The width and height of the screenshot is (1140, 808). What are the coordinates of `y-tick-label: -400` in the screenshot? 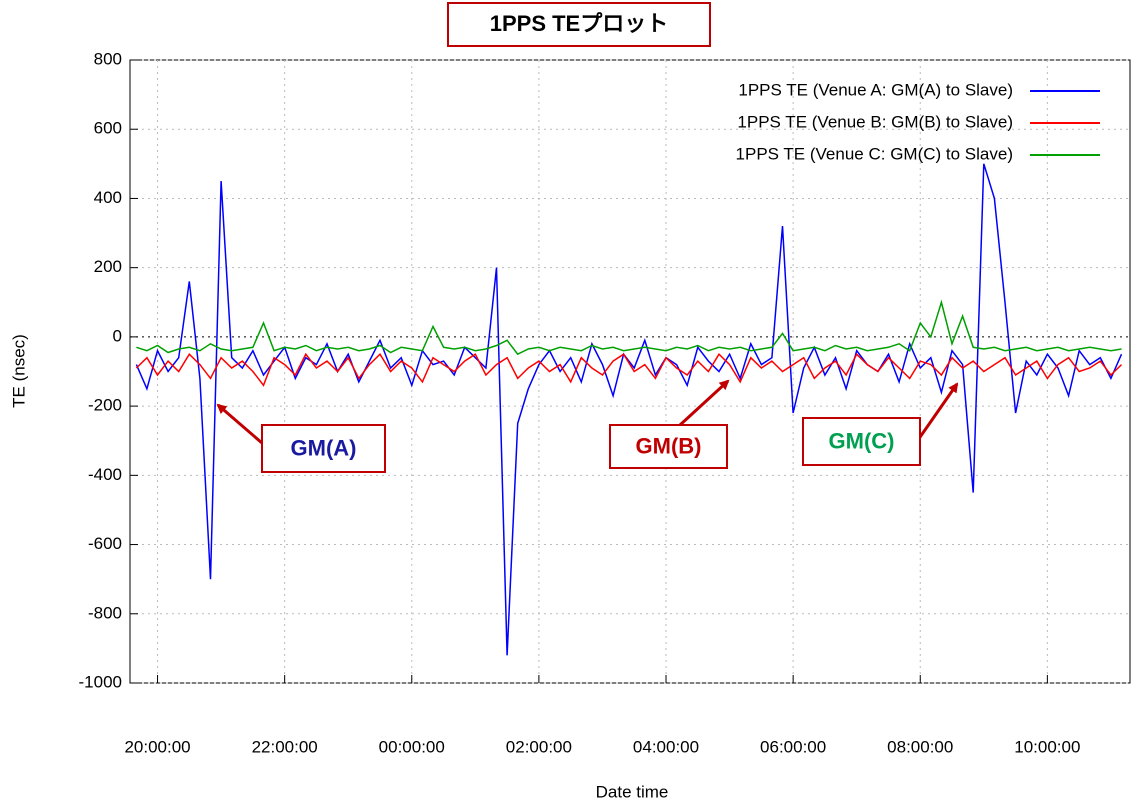 It's located at (105, 474).